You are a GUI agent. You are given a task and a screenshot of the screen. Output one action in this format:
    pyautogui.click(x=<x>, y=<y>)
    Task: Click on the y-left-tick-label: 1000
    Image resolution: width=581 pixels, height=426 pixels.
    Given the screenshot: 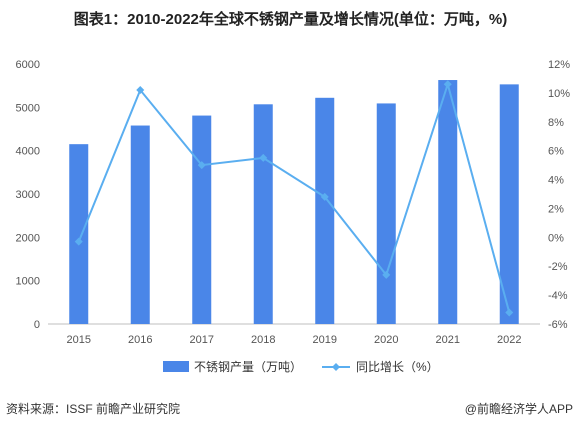 What is the action you would take?
    pyautogui.click(x=28, y=282)
    